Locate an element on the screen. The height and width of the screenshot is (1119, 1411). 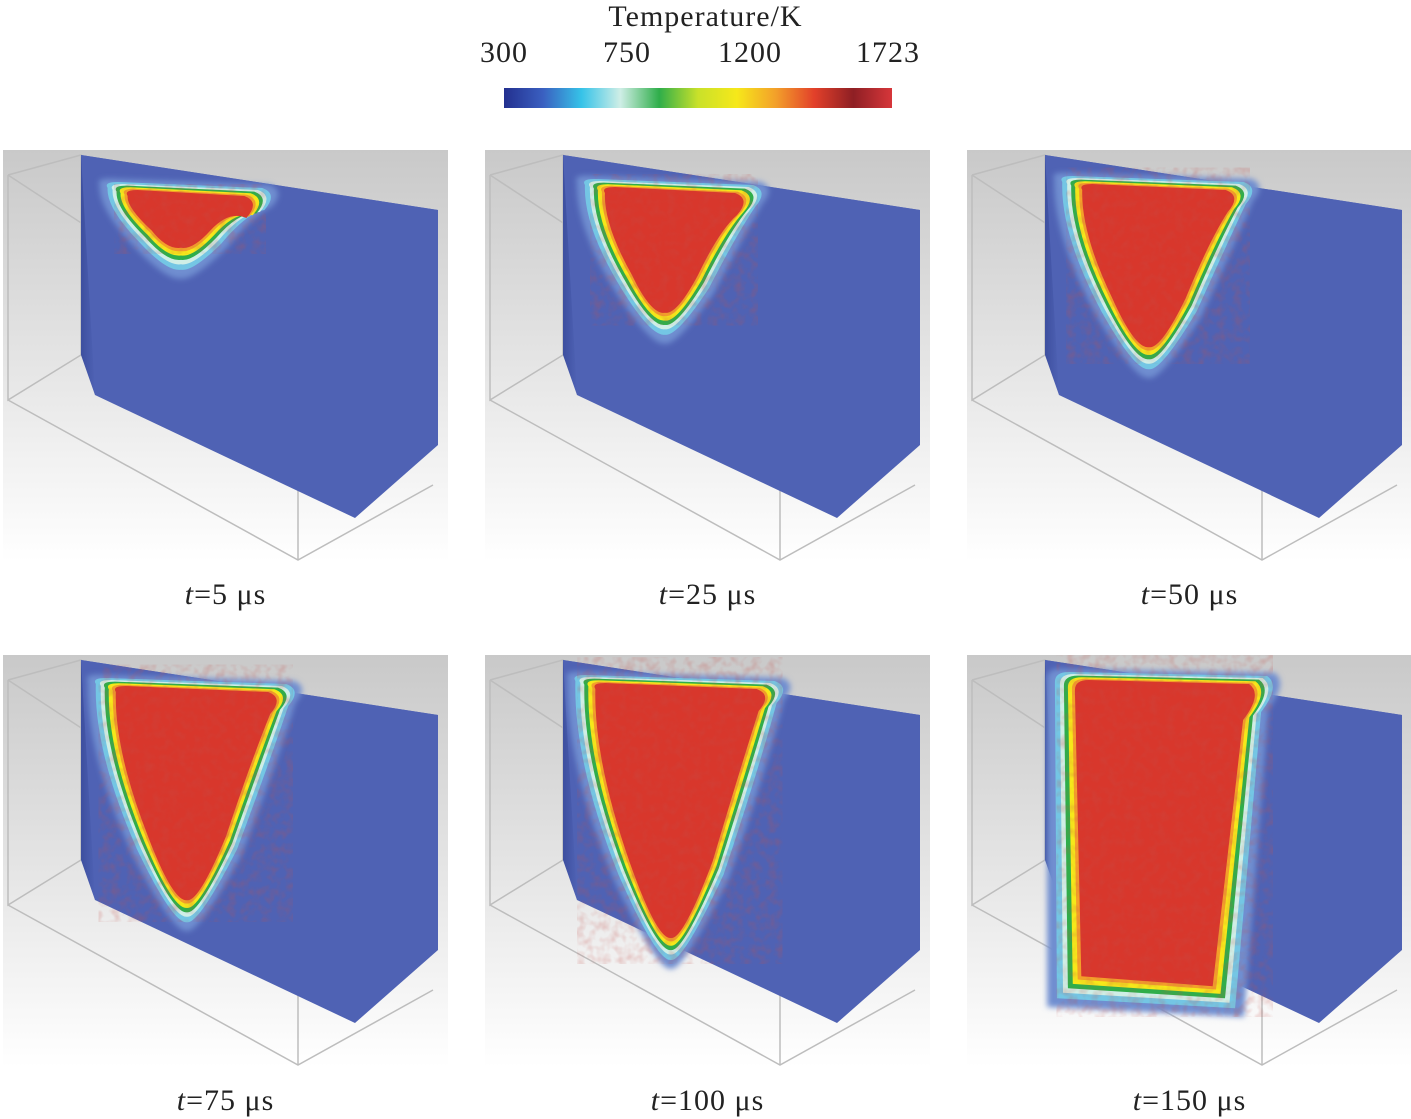
panel-caption-1: t=5 μs is located at coordinates (225, 595).